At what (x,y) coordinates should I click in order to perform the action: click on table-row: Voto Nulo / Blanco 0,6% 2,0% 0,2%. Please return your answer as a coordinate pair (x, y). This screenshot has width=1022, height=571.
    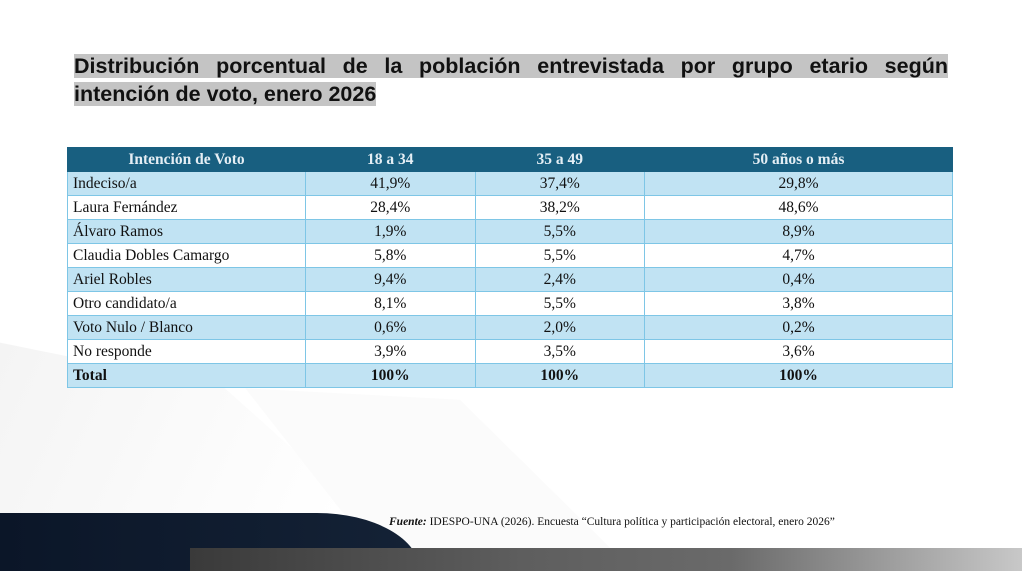
    Looking at the image, I should click on (510, 327).